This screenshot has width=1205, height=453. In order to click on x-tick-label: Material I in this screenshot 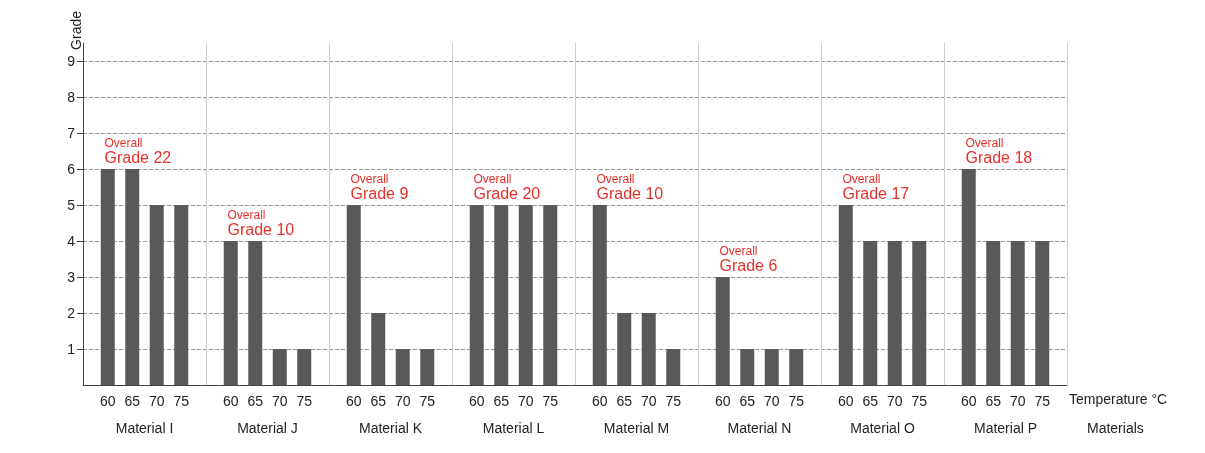, I will do `click(144, 428)`.